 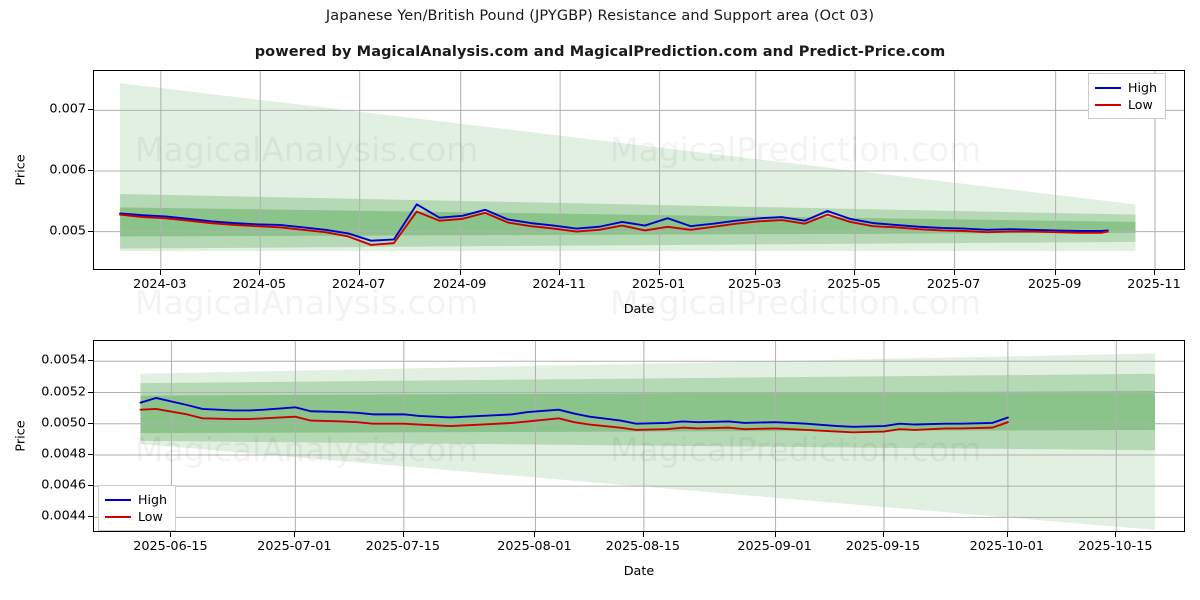 I want to click on y-axis-tick-label: 0.0044, so click(x=63, y=516).